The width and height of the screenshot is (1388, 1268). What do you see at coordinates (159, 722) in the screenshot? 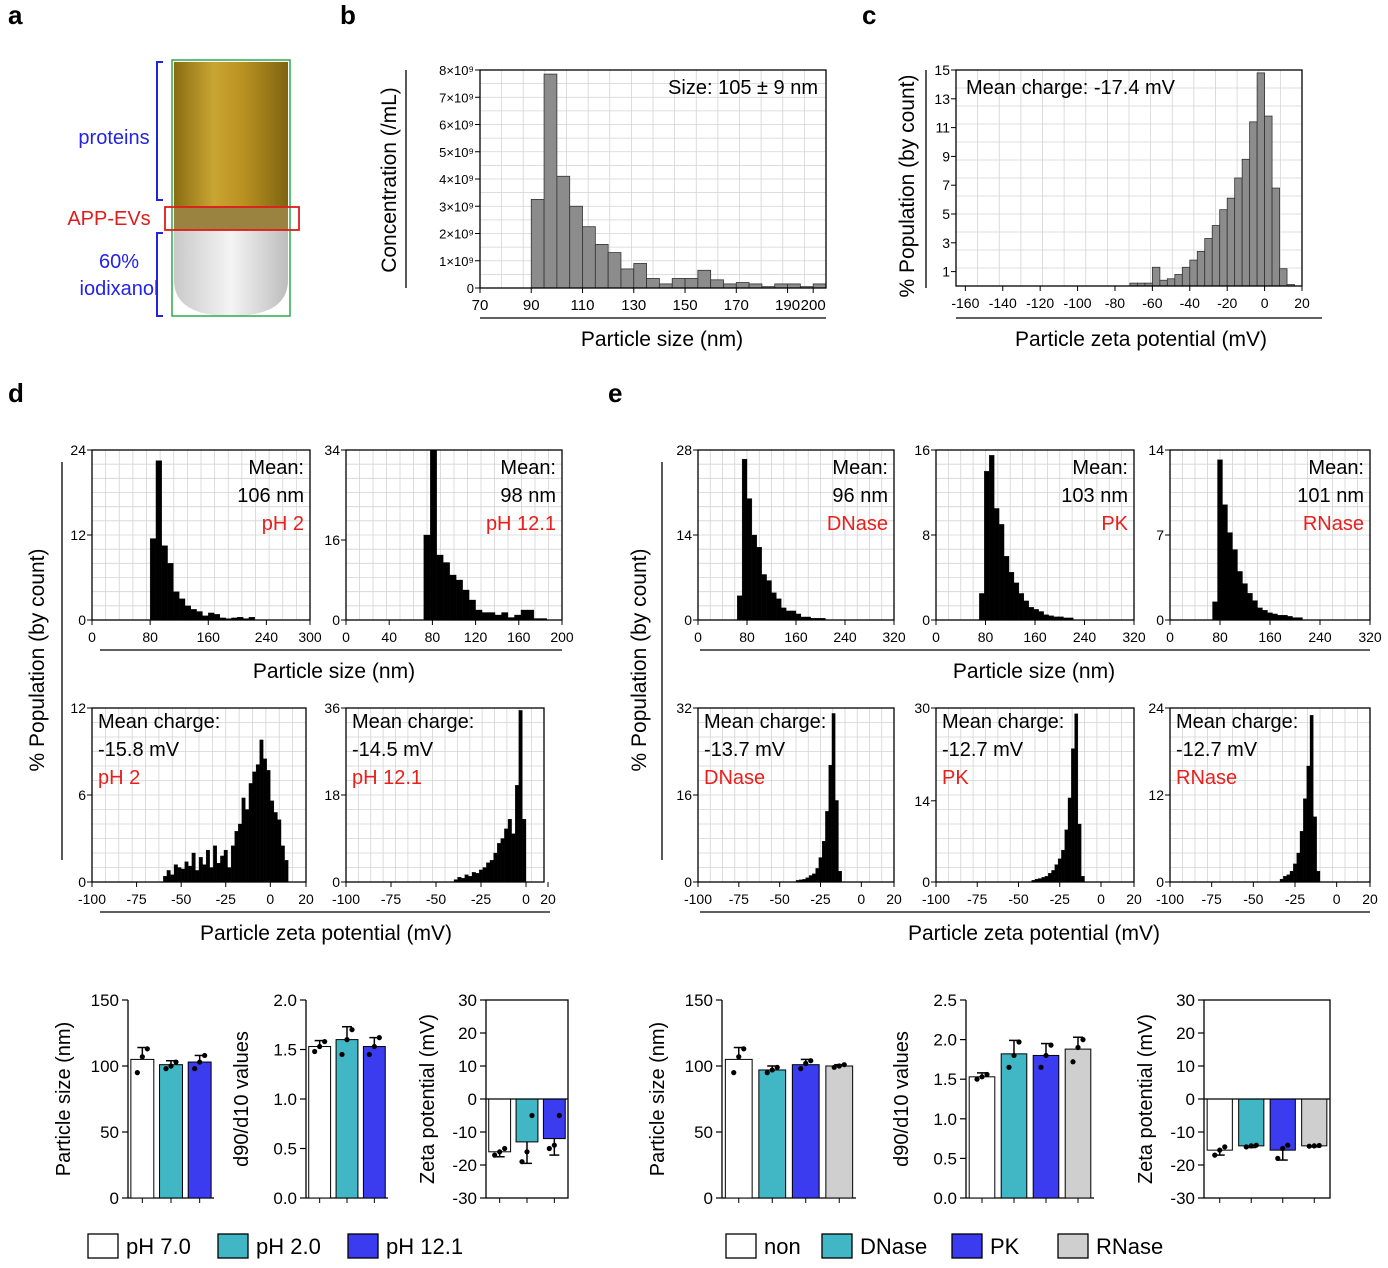
I see `annotation-line1-d3: Mean charge:` at bounding box center [159, 722].